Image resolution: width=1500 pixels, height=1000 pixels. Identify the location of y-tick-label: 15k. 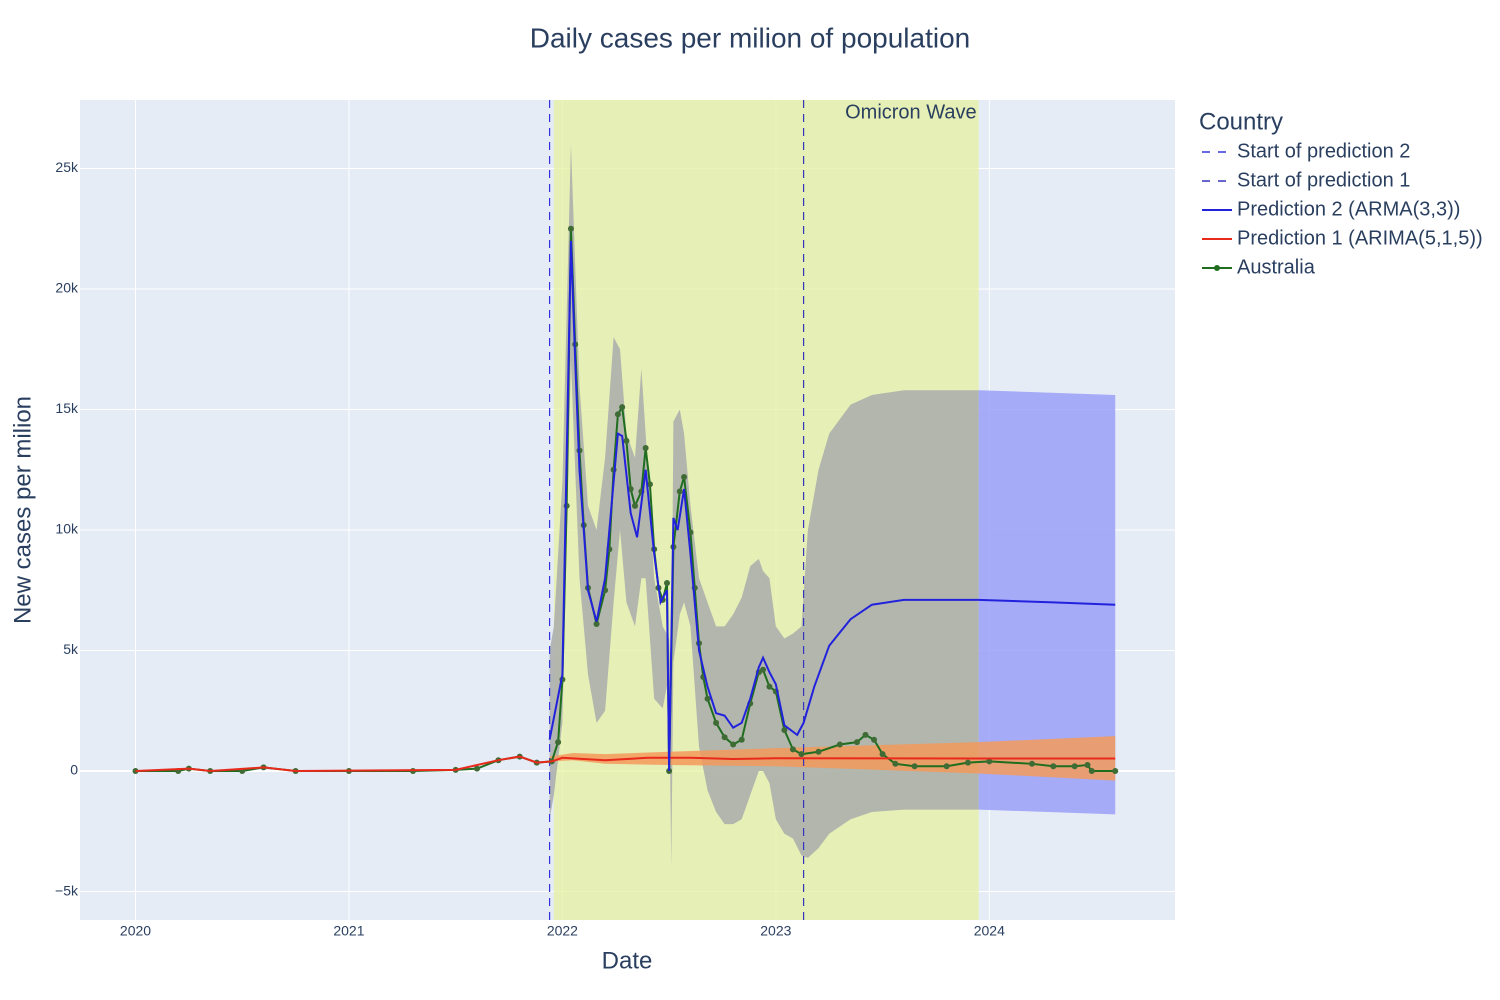
(67, 408).